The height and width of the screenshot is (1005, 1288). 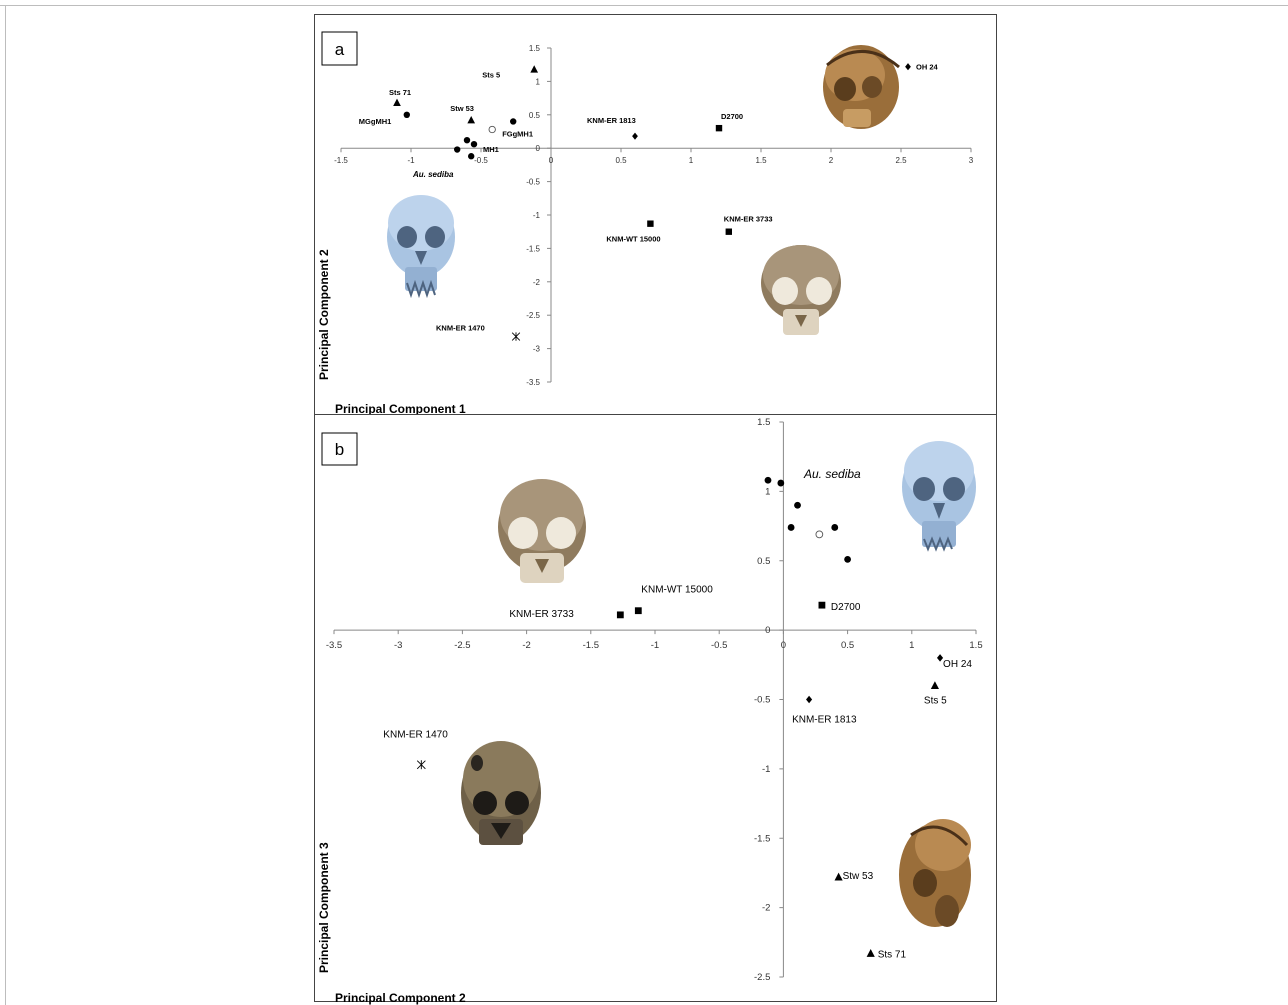 What do you see at coordinates (517, 133) in the screenshot?
I see `point-fggmh1-label: FGgMH1` at bounding box center [517, 133].